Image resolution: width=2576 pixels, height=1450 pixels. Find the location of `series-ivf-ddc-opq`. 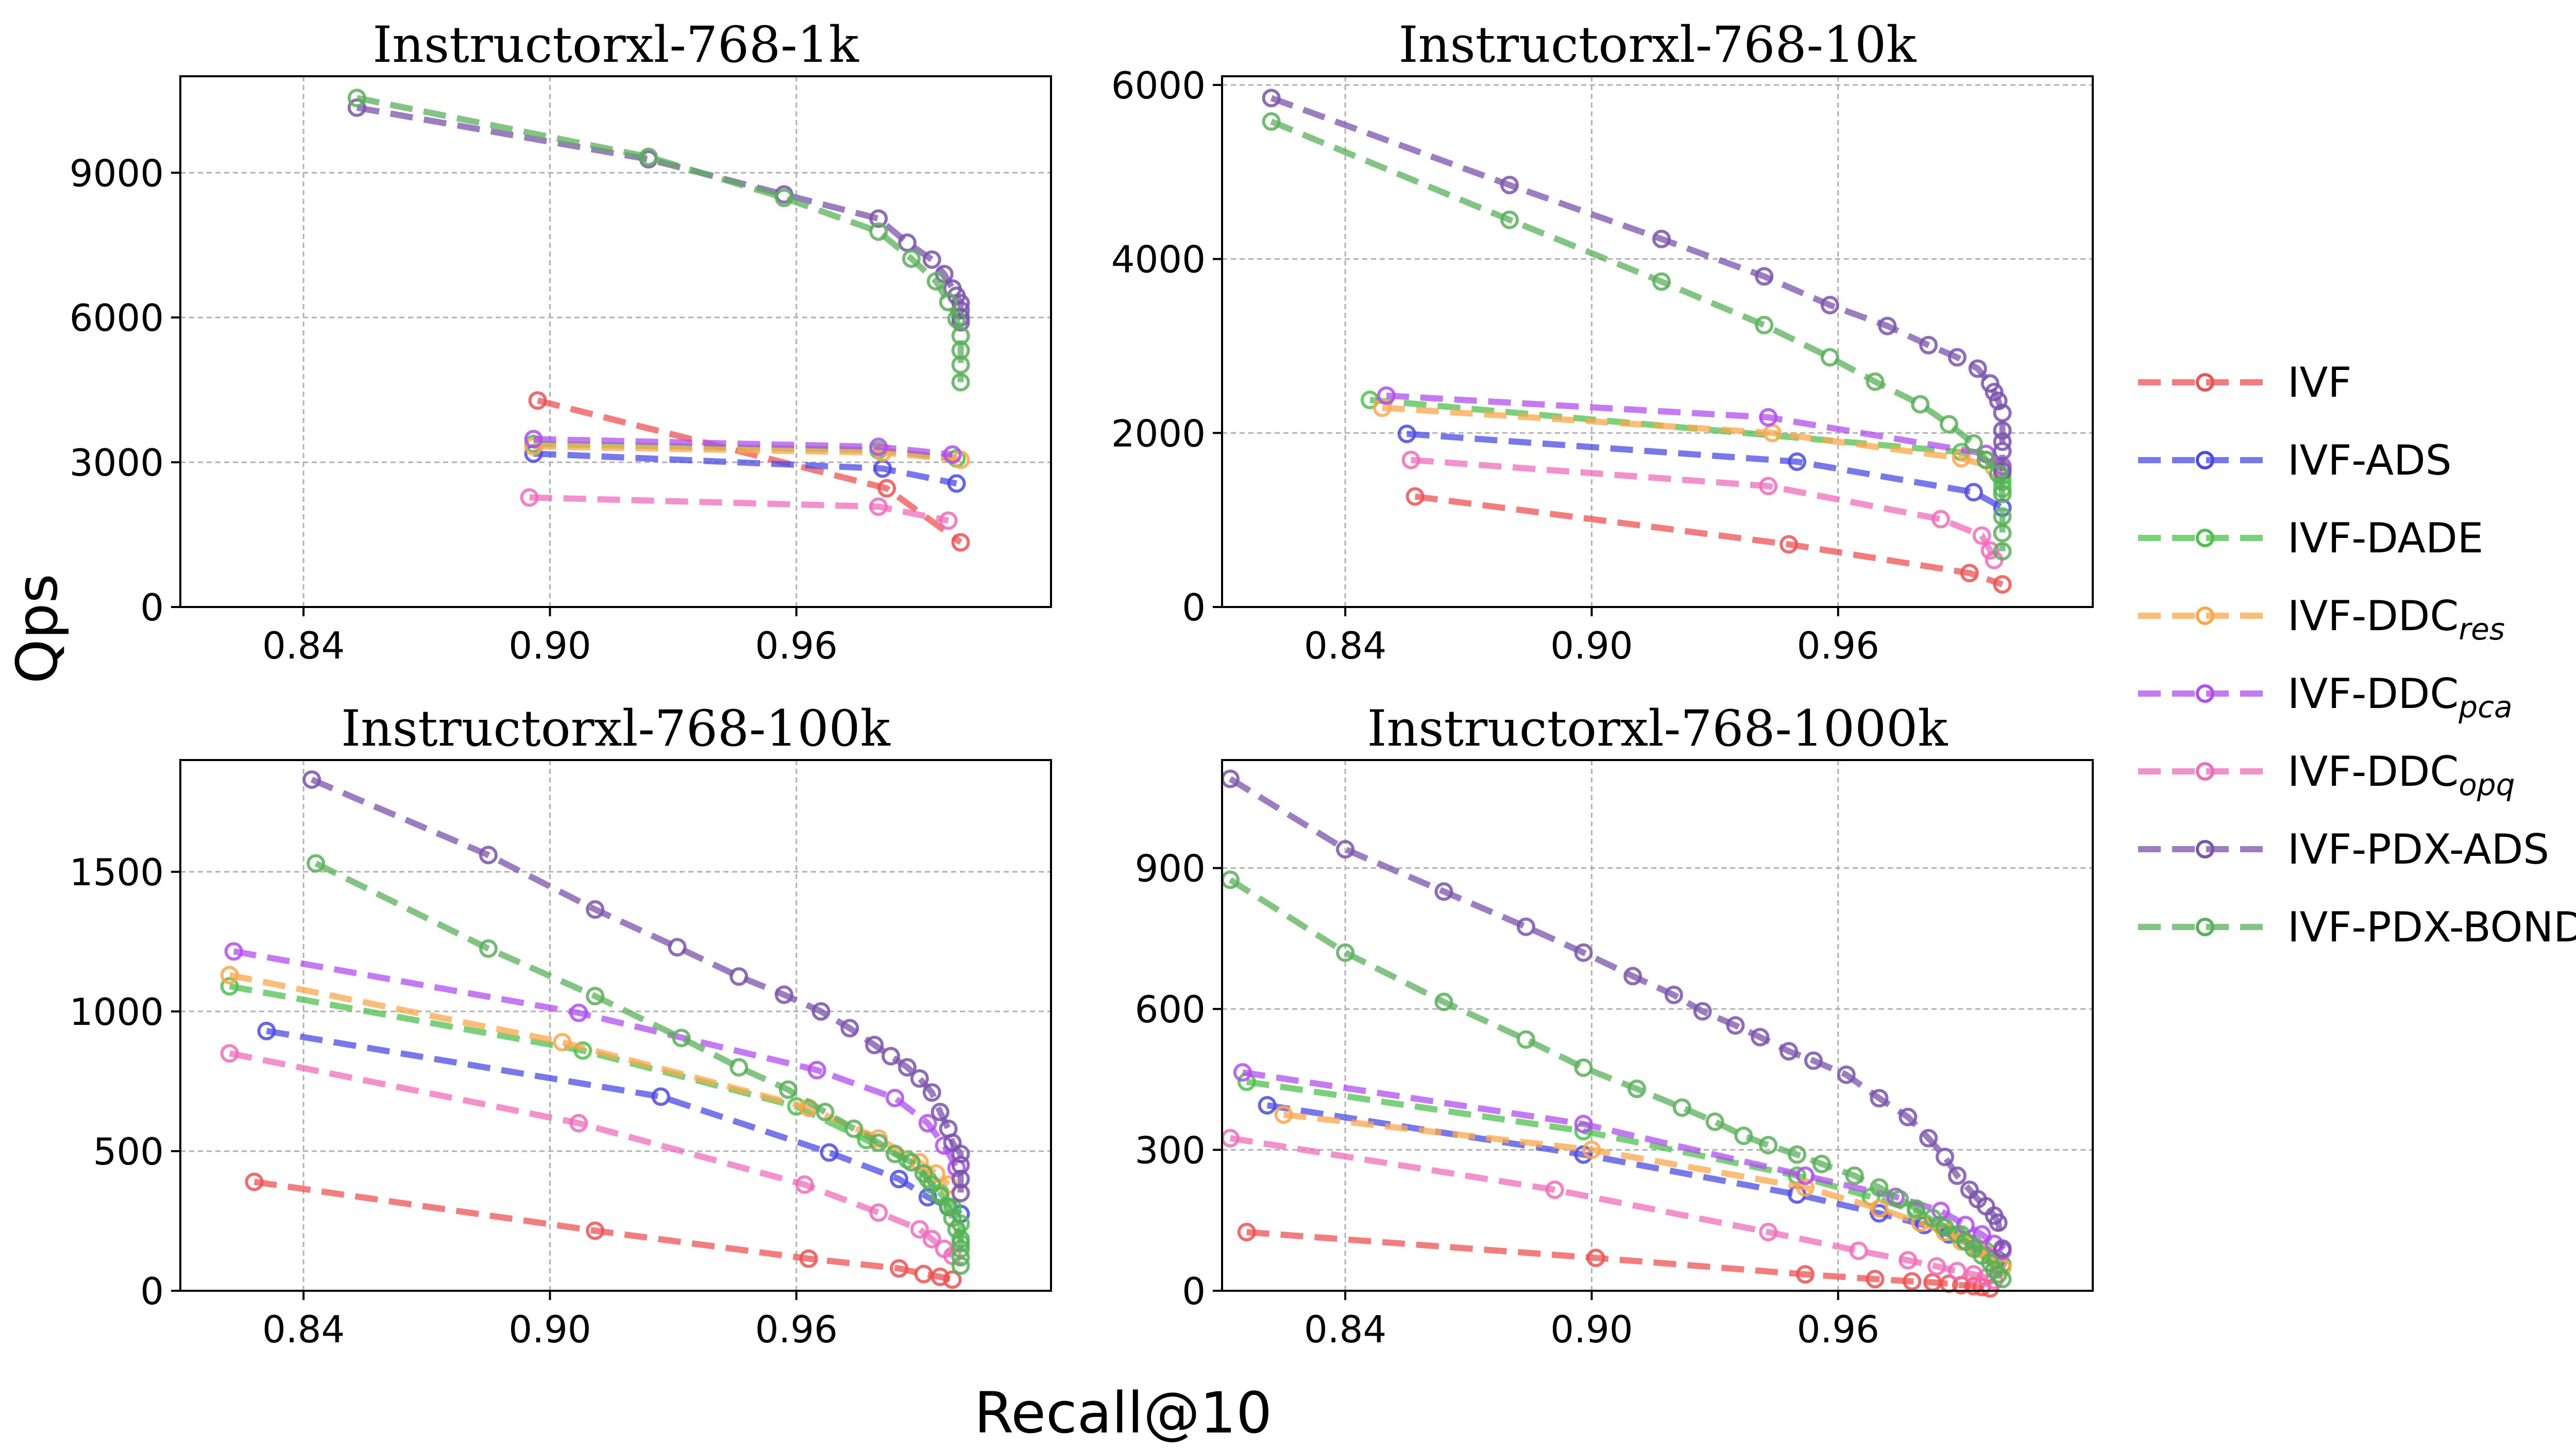

series-ivf-ddc-opq is located at coordinates (1702, 510).